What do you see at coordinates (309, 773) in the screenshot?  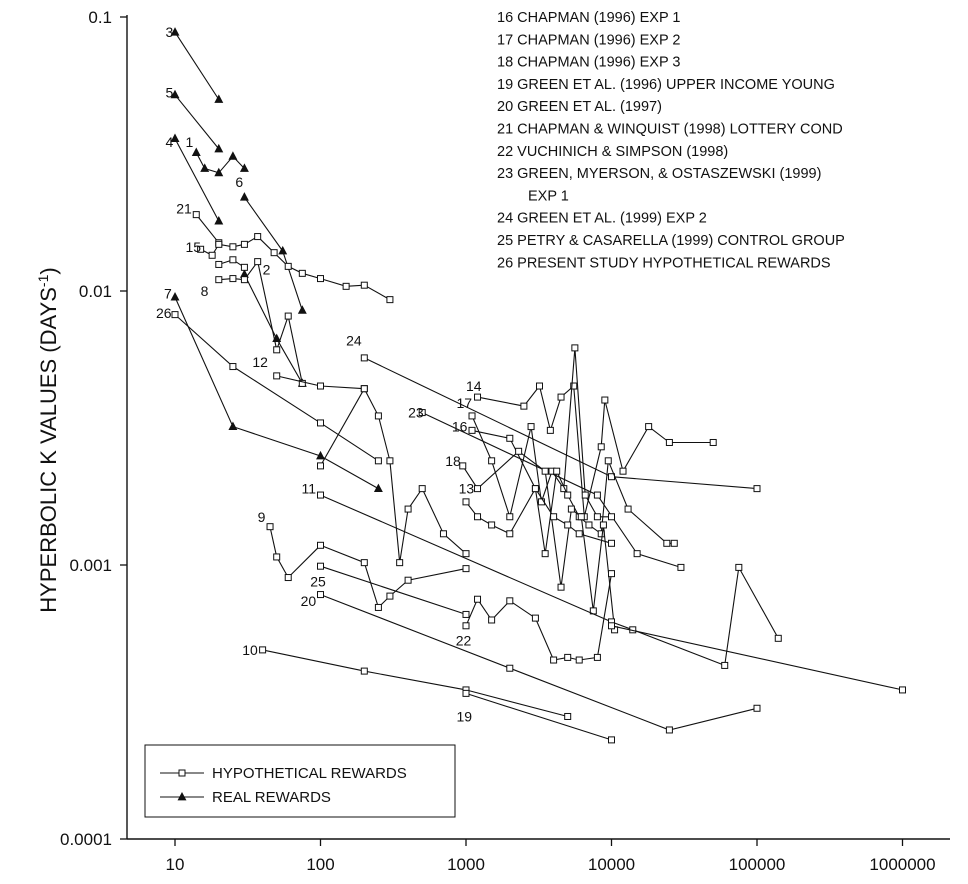 I see `legend-label: HYPOTHETICAL REWARDS` at bounding box center [309, 773].